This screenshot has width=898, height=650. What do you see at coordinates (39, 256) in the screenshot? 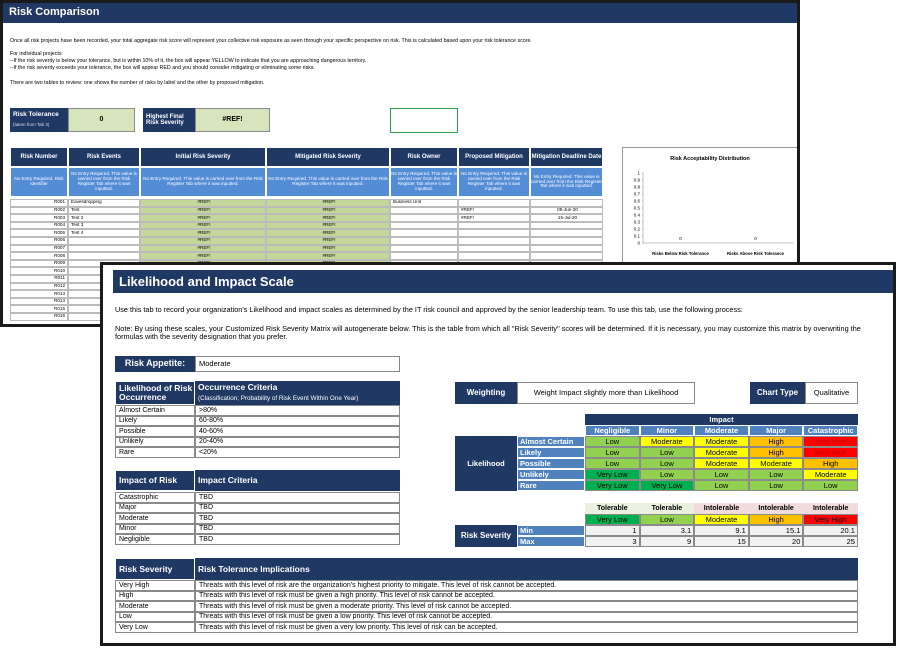
I see `table-cell: R008` at bounding box center [39, 256].